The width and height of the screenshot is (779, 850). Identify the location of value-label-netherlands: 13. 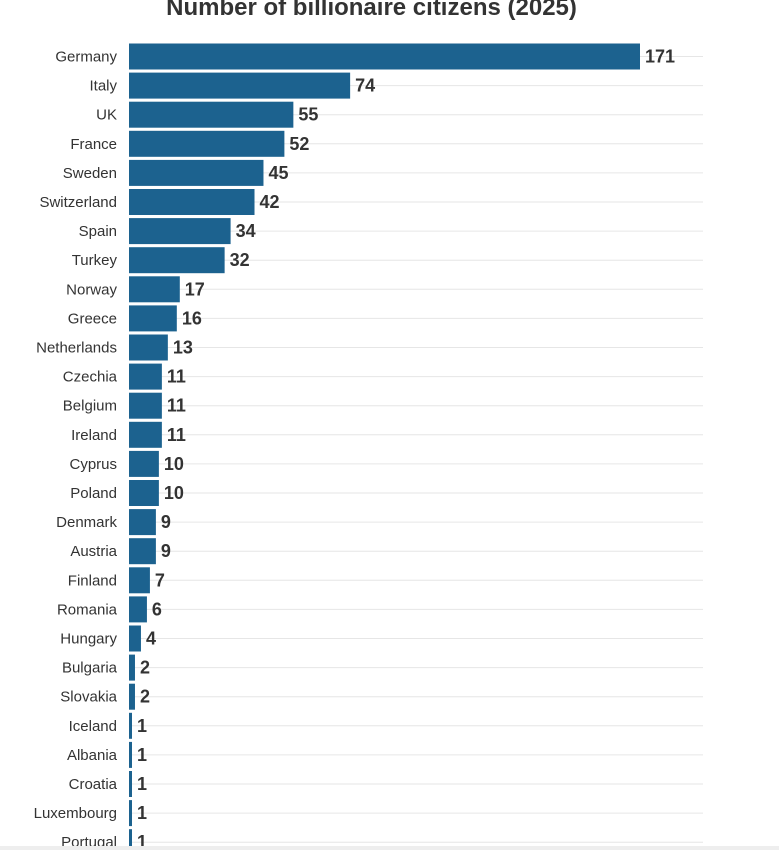
(183, 348).